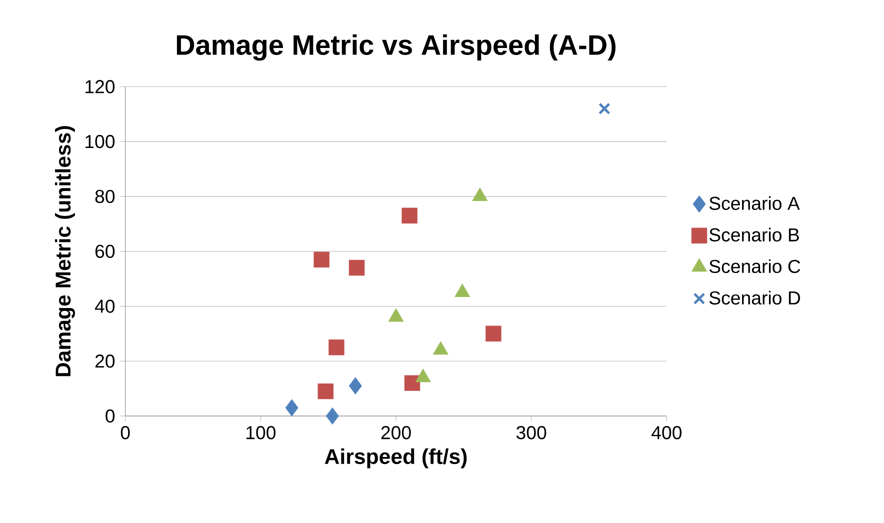 This screenshot has height=523, width=884. What do you see at coordinates (754, 266) in the screenshot?
I see `legend-label: Scenario C` at bounding box center [754, 266].